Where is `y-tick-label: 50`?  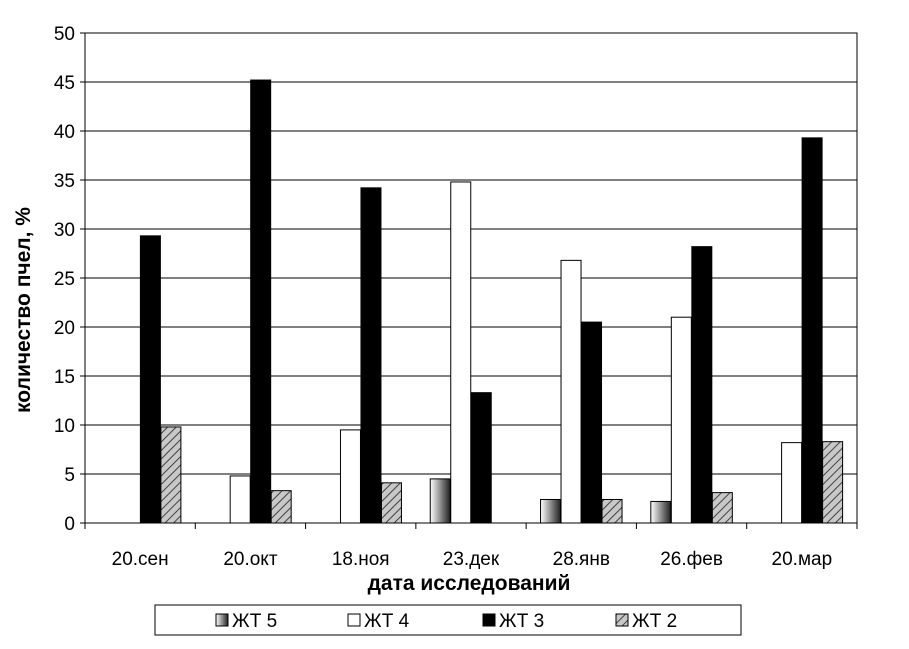 y-tick-label: 50 is located at coordinates (64, 34).